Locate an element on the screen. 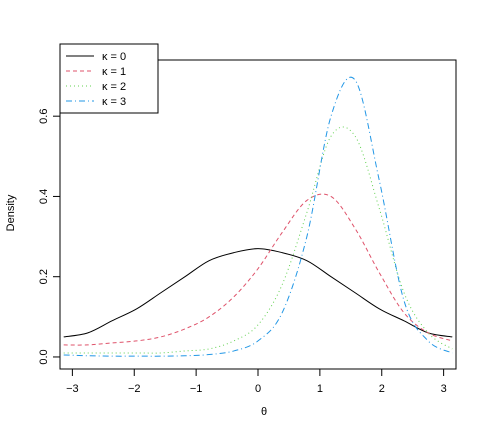 Image resolution: width=498 pixels, height=432 pixels. x-tick-label: 3 is located at coordinates (444, 389).